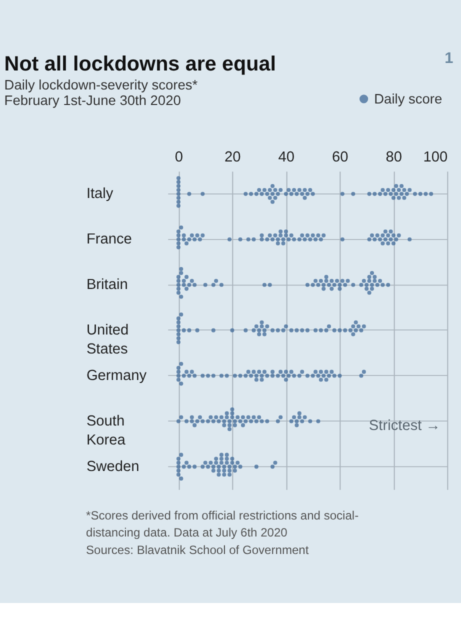  Describe the element at coordinates (394, 157) in the screenshot. I see `x-tick-label: 80` at that location.